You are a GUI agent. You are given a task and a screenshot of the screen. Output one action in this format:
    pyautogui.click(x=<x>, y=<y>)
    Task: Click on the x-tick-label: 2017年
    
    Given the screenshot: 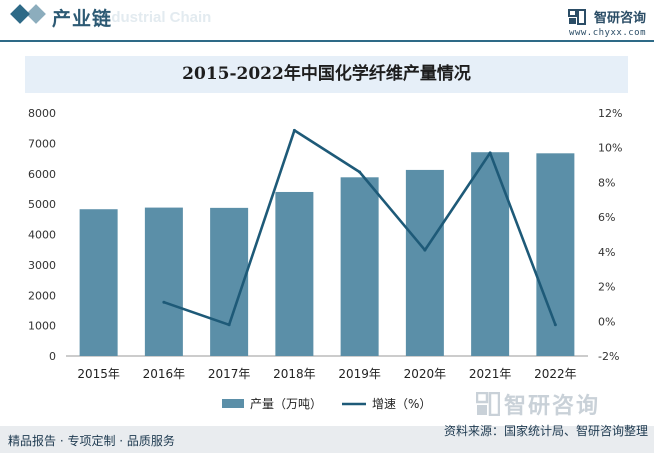 What is the action you would take?
    pyautogui.click(x=229, y=374)
    